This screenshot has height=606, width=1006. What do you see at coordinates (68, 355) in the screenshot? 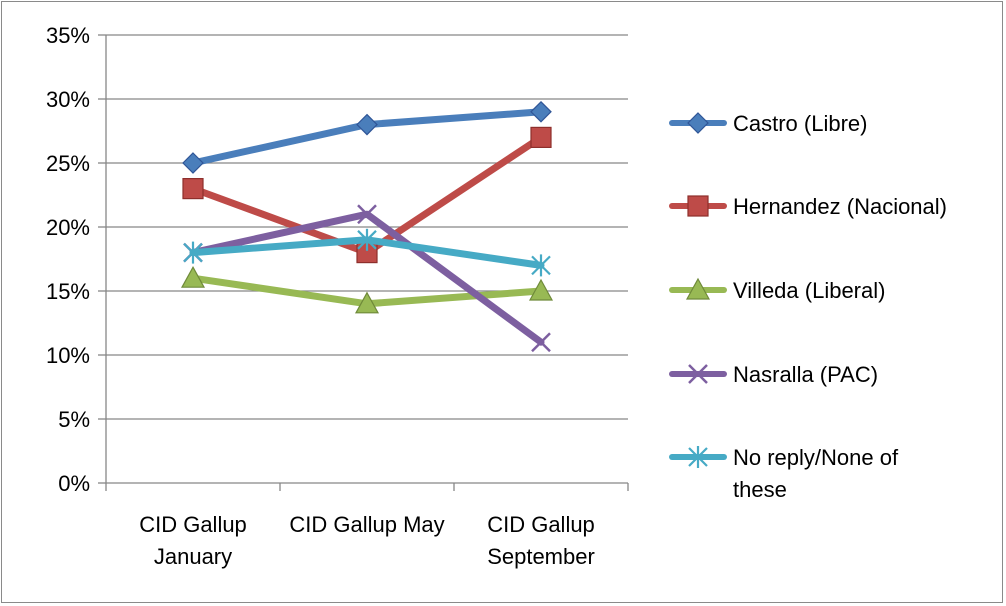
I see `y-tick-label: 10%` at bounding box center [68, 355].